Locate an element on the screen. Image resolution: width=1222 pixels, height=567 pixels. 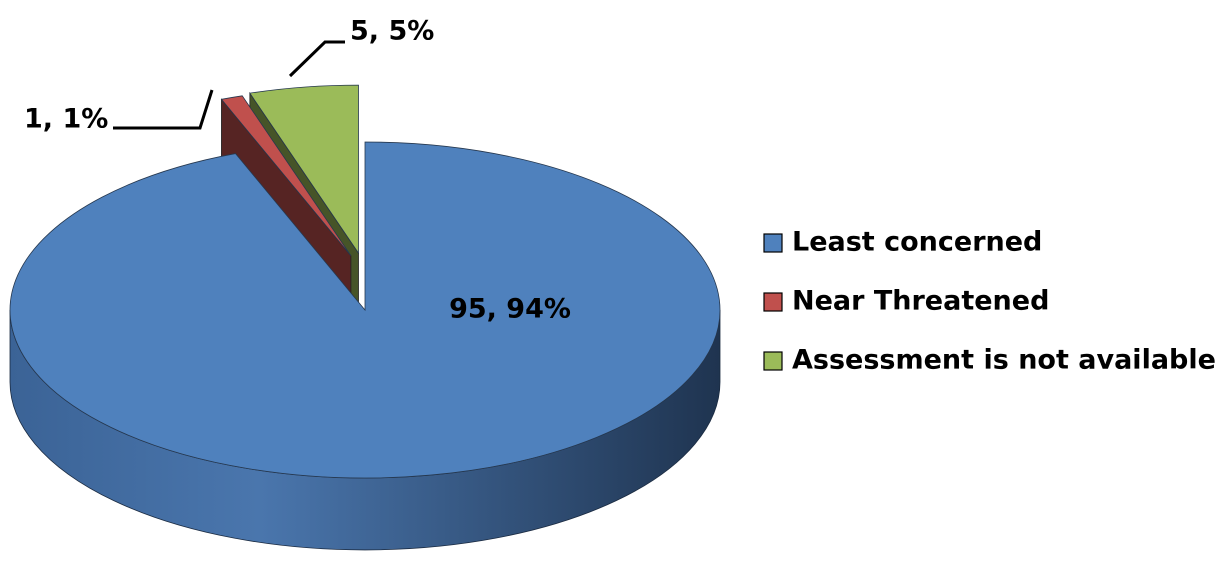
data-label: 95, 94% is located at coordinates (510, 309).